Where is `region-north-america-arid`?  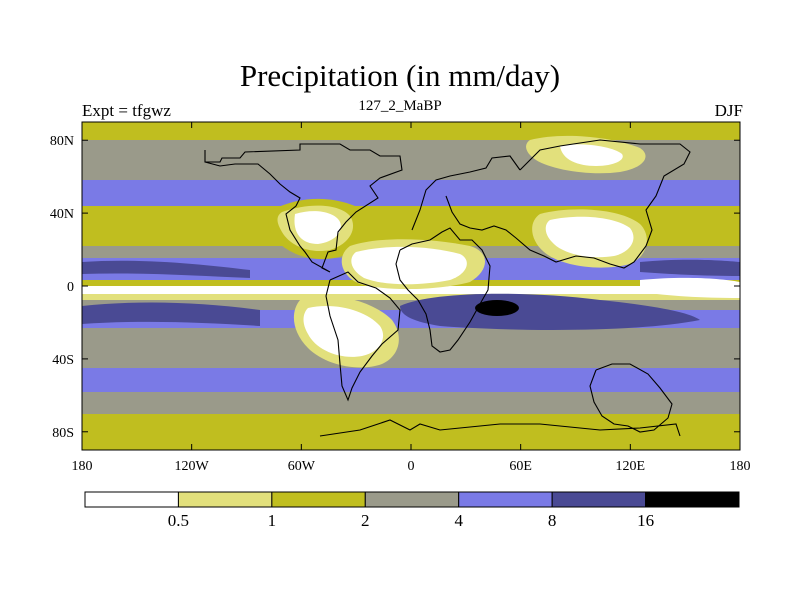 region-north-america-arid is located at coordinates (317, 227).